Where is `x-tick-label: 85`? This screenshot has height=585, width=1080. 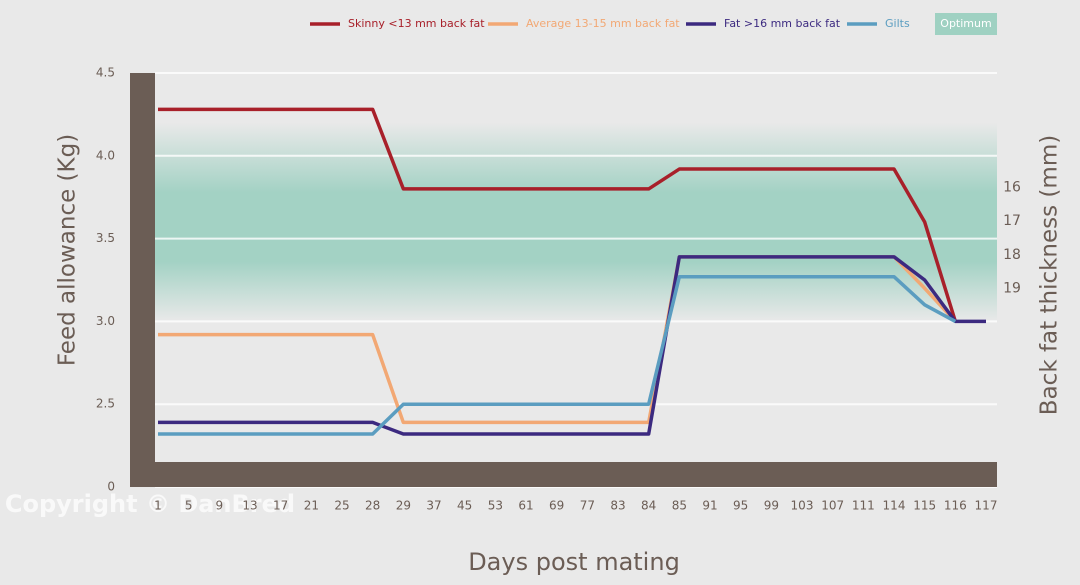 x-tick-label: 85 is located at coordinates (679, 506).